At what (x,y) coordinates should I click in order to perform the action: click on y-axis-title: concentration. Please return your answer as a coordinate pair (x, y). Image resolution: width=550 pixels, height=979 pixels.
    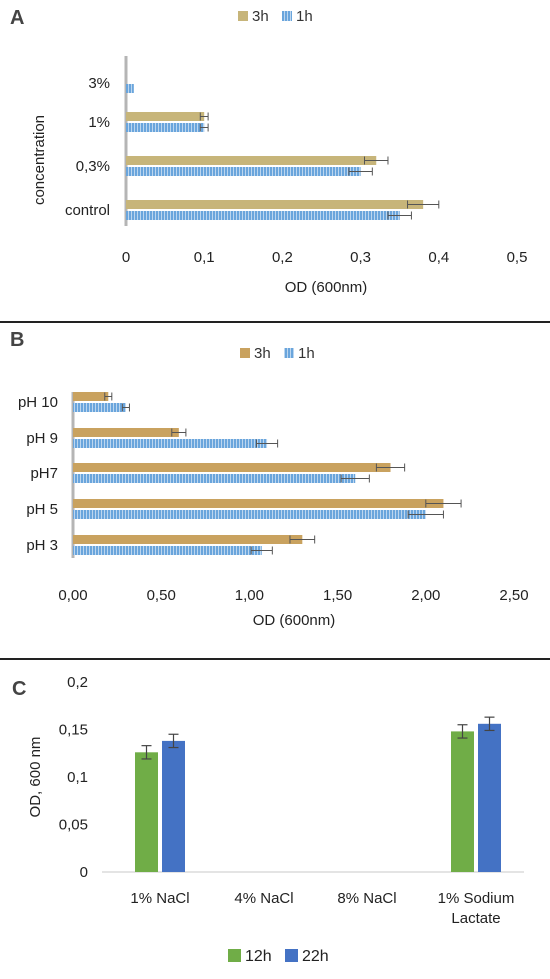
    Looking at the image, I should click on (39, 160).